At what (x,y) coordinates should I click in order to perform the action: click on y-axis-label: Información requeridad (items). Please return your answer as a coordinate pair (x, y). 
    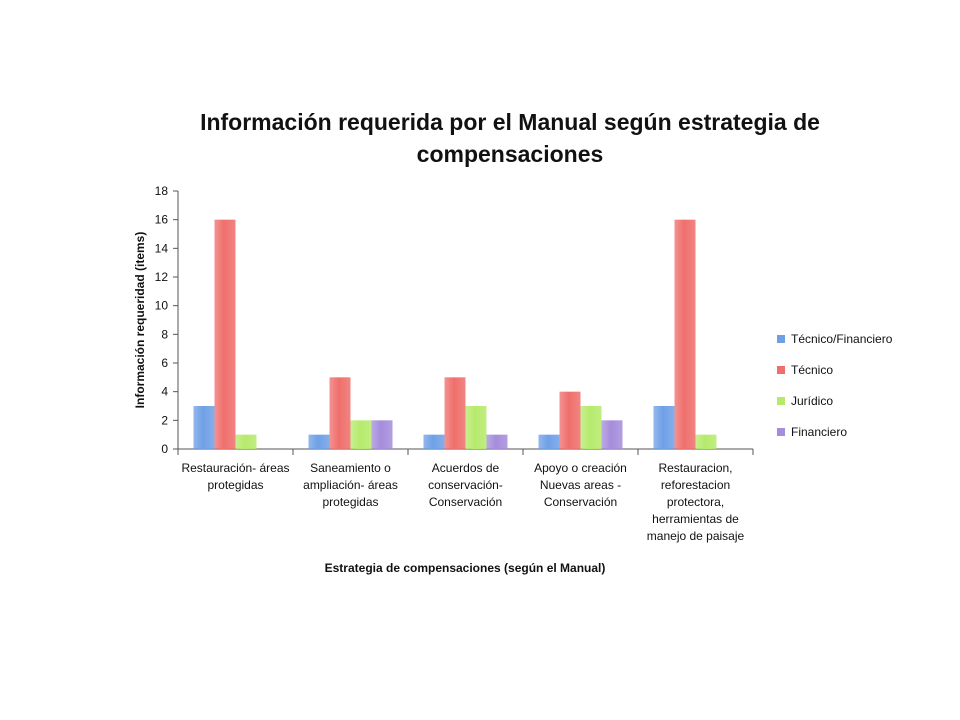
    Looking at the image, I should click on (140, 320).